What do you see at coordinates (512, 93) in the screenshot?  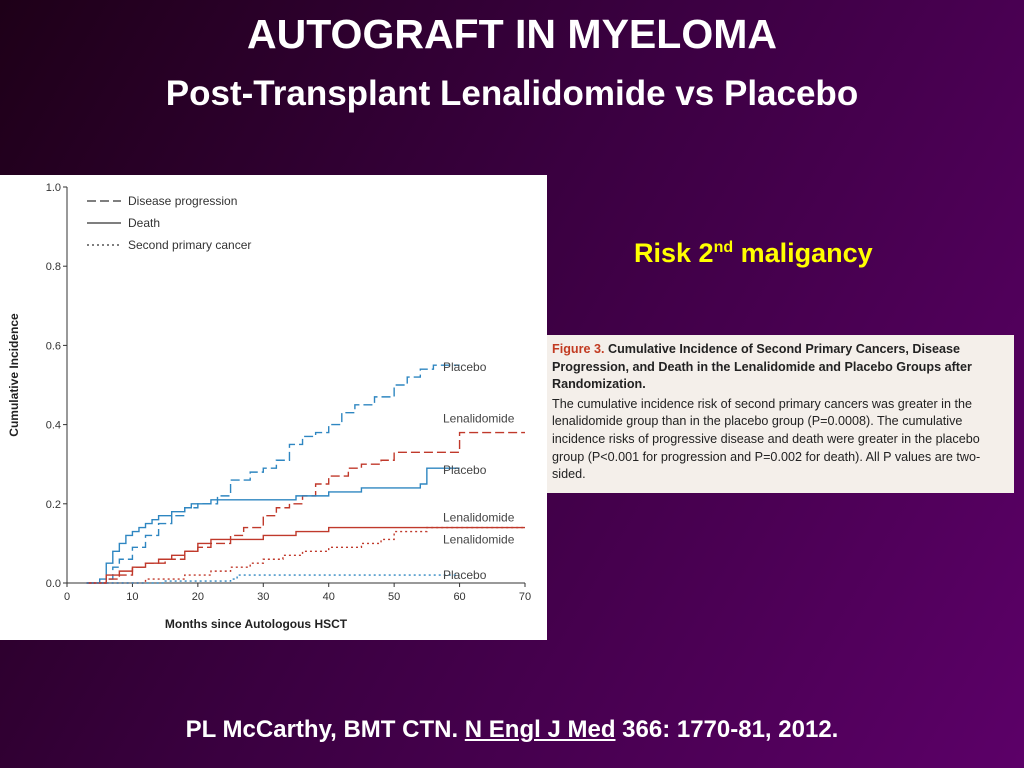 I see `slide-subtitle: Post-Transplant Lenalidomide vs Placebo` at bounding box center [512, 93].